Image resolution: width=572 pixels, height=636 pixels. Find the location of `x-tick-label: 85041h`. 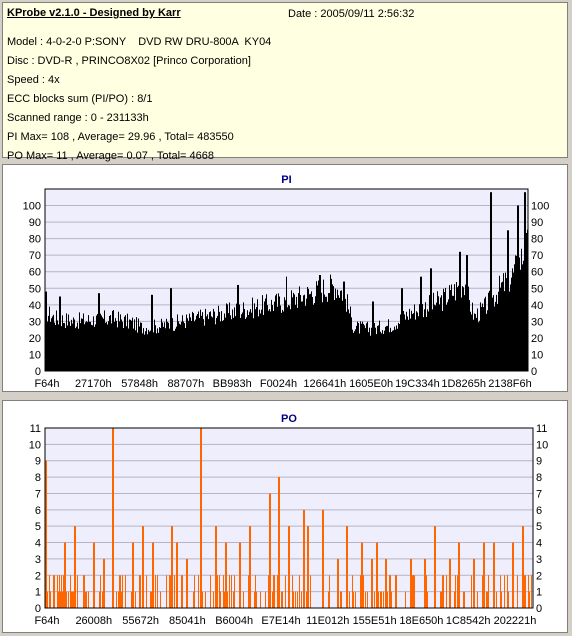

x-tick-label: 85041h is located at coordinates (187, 621).